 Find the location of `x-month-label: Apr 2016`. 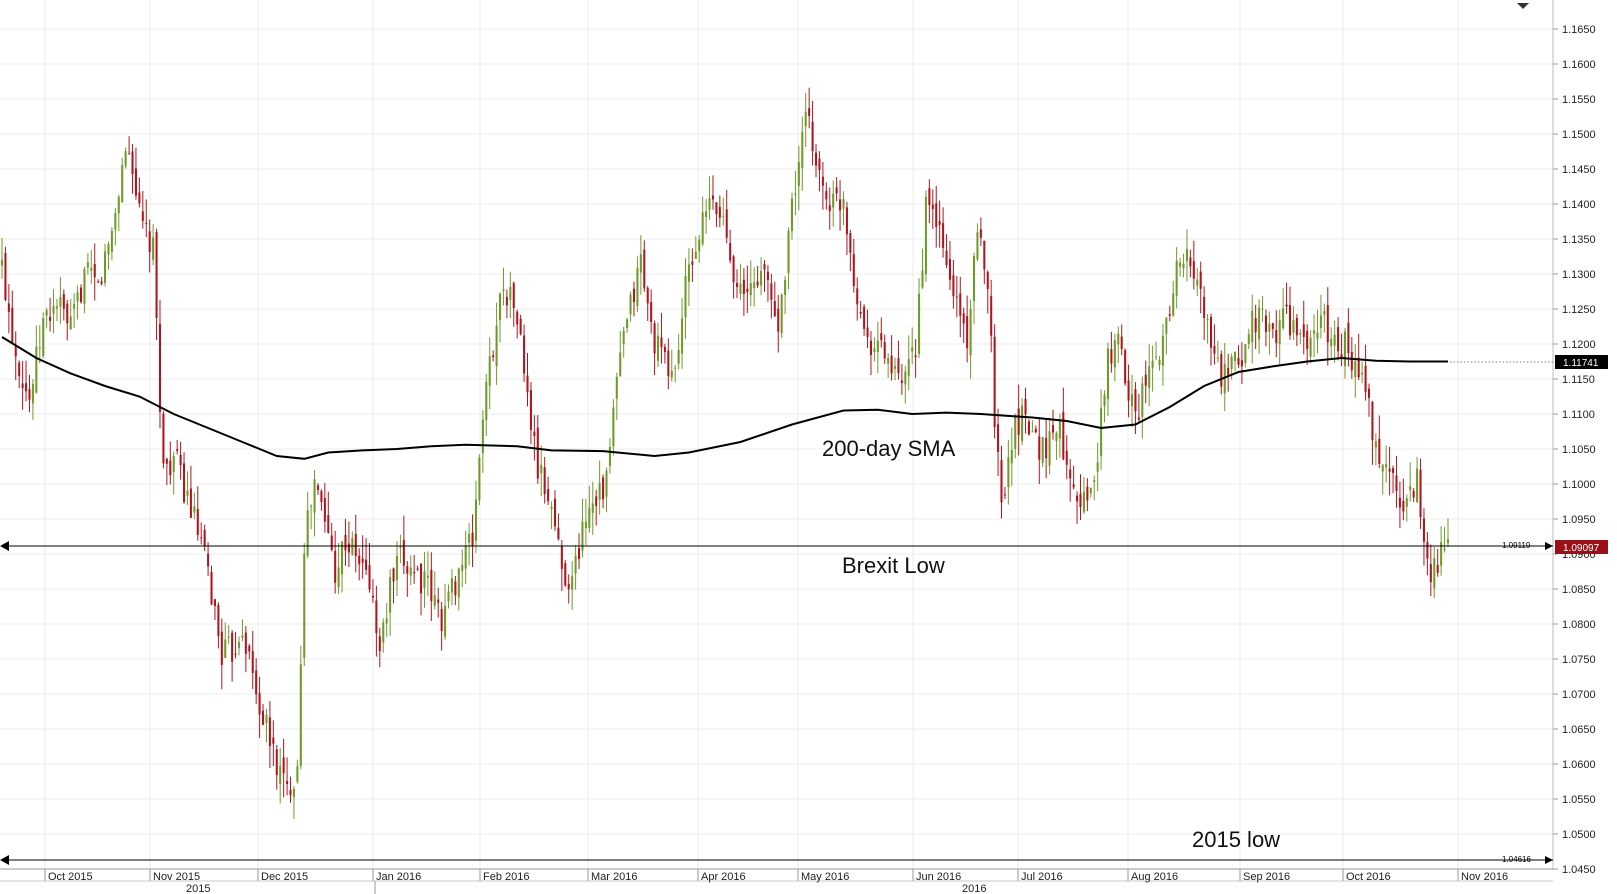

x-month-label: Apr 2016 is located at coordinates (723, 877).